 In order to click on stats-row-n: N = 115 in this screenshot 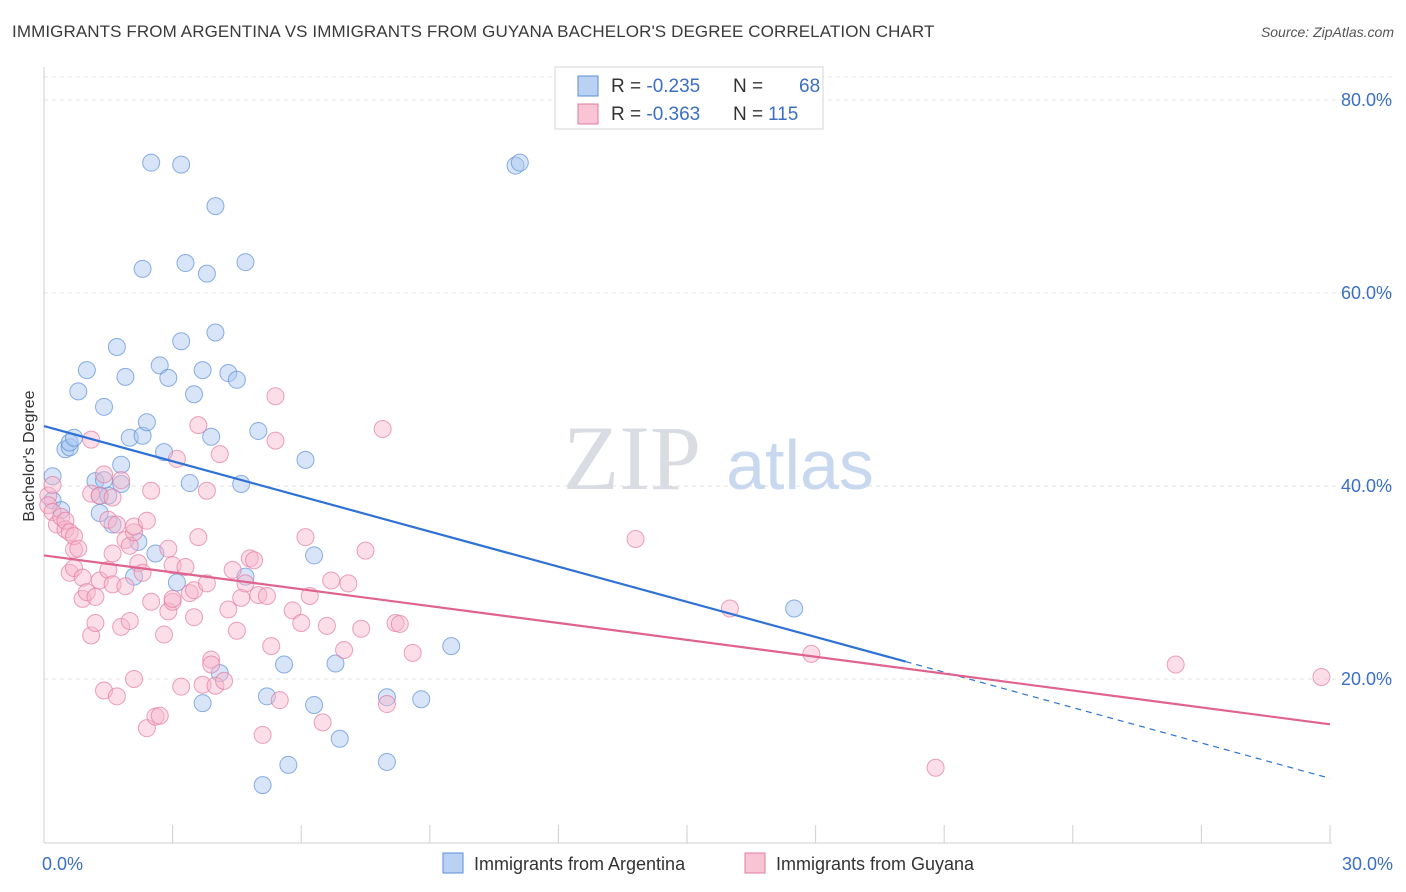, I will do `click(765, 114)`.